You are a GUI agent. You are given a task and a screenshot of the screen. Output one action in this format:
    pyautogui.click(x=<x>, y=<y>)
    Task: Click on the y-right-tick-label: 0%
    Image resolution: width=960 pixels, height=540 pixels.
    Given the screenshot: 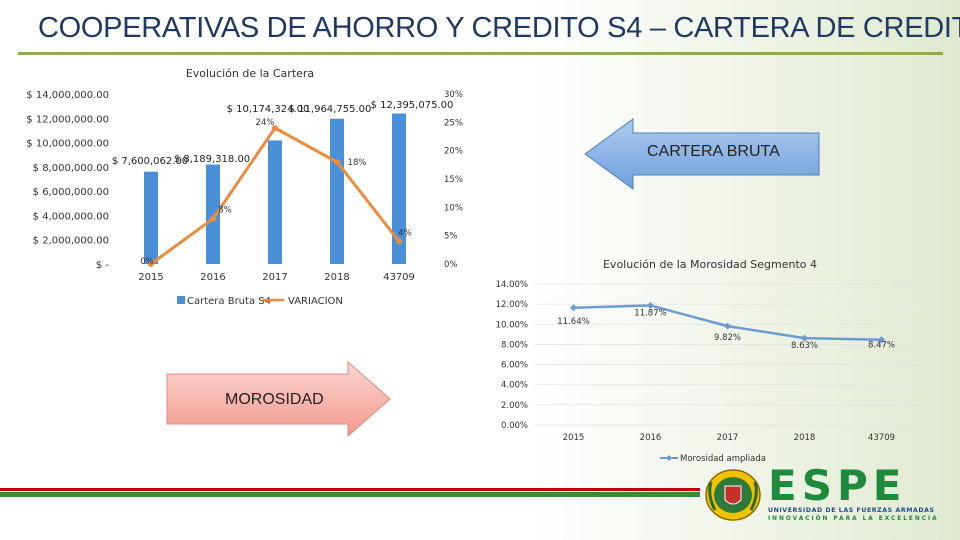 What is the action you would take?
    pyautogui.click(x=451, y=265)
    